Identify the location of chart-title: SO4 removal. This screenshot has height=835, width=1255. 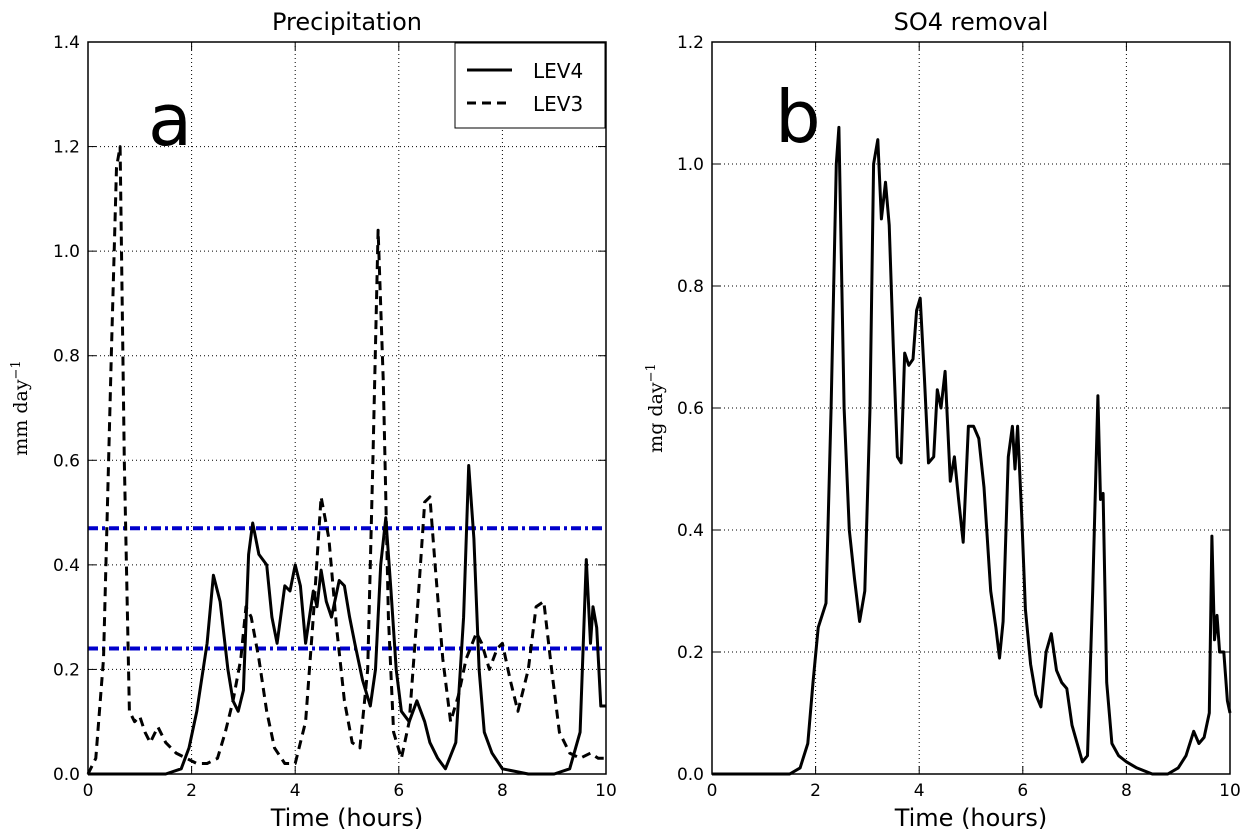
(971, 22).